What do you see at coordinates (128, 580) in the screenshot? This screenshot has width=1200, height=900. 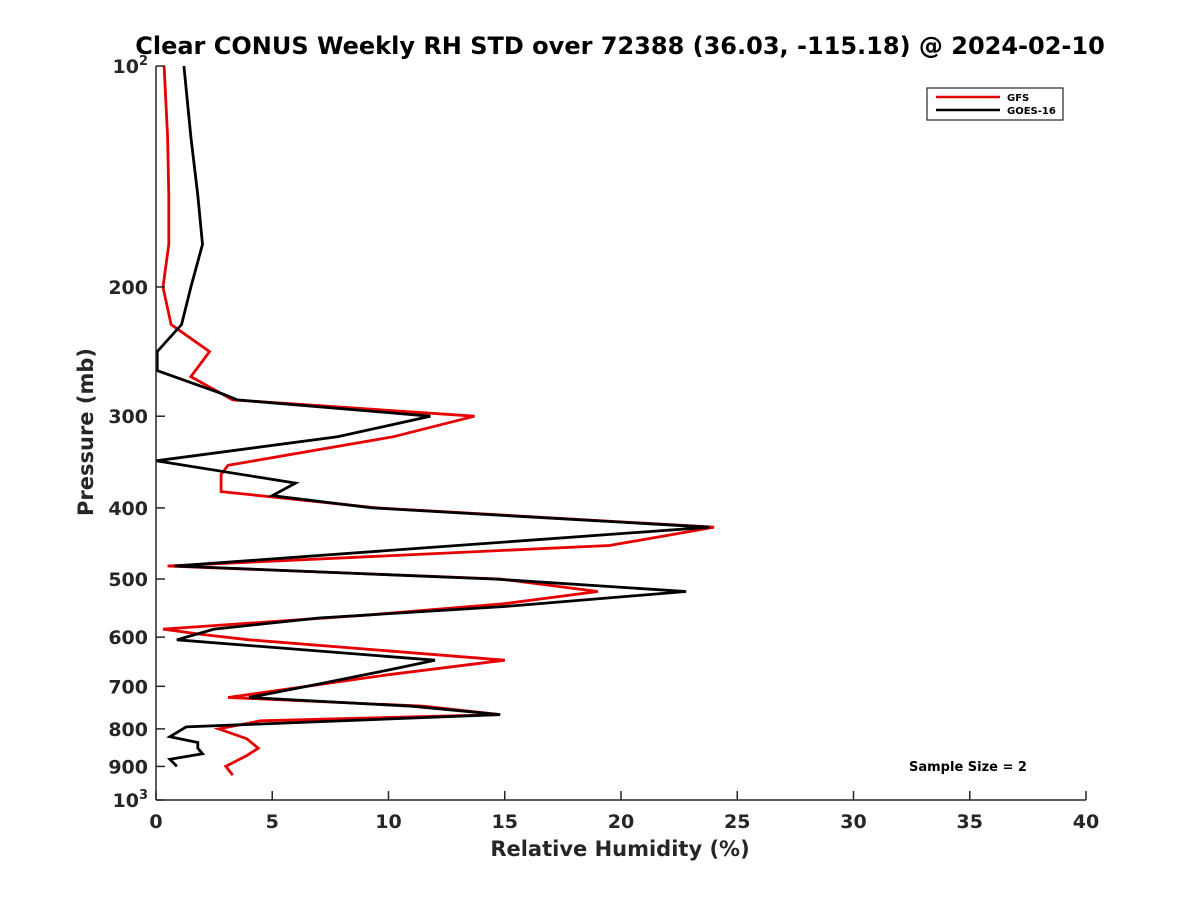 I see `y-tick-label: 500` at bounding box center [128, 580].